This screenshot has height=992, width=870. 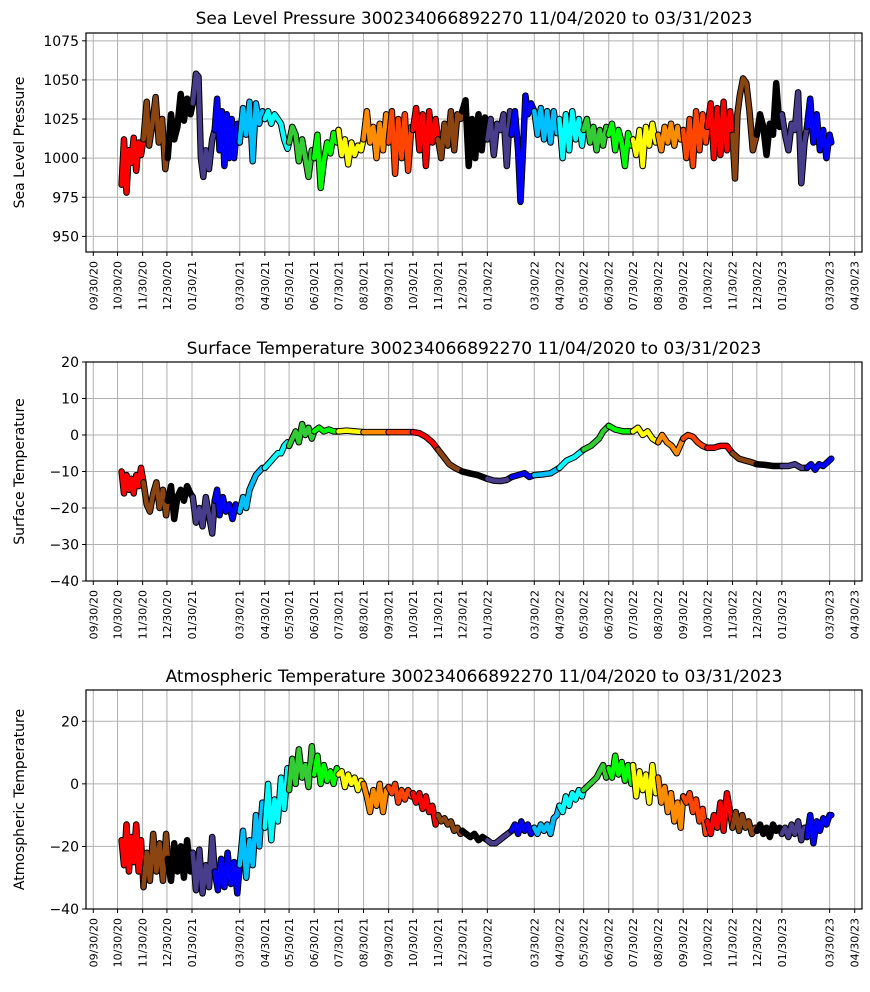 I want to click on y-tick-label: 1025, so click(x=61, y=120).